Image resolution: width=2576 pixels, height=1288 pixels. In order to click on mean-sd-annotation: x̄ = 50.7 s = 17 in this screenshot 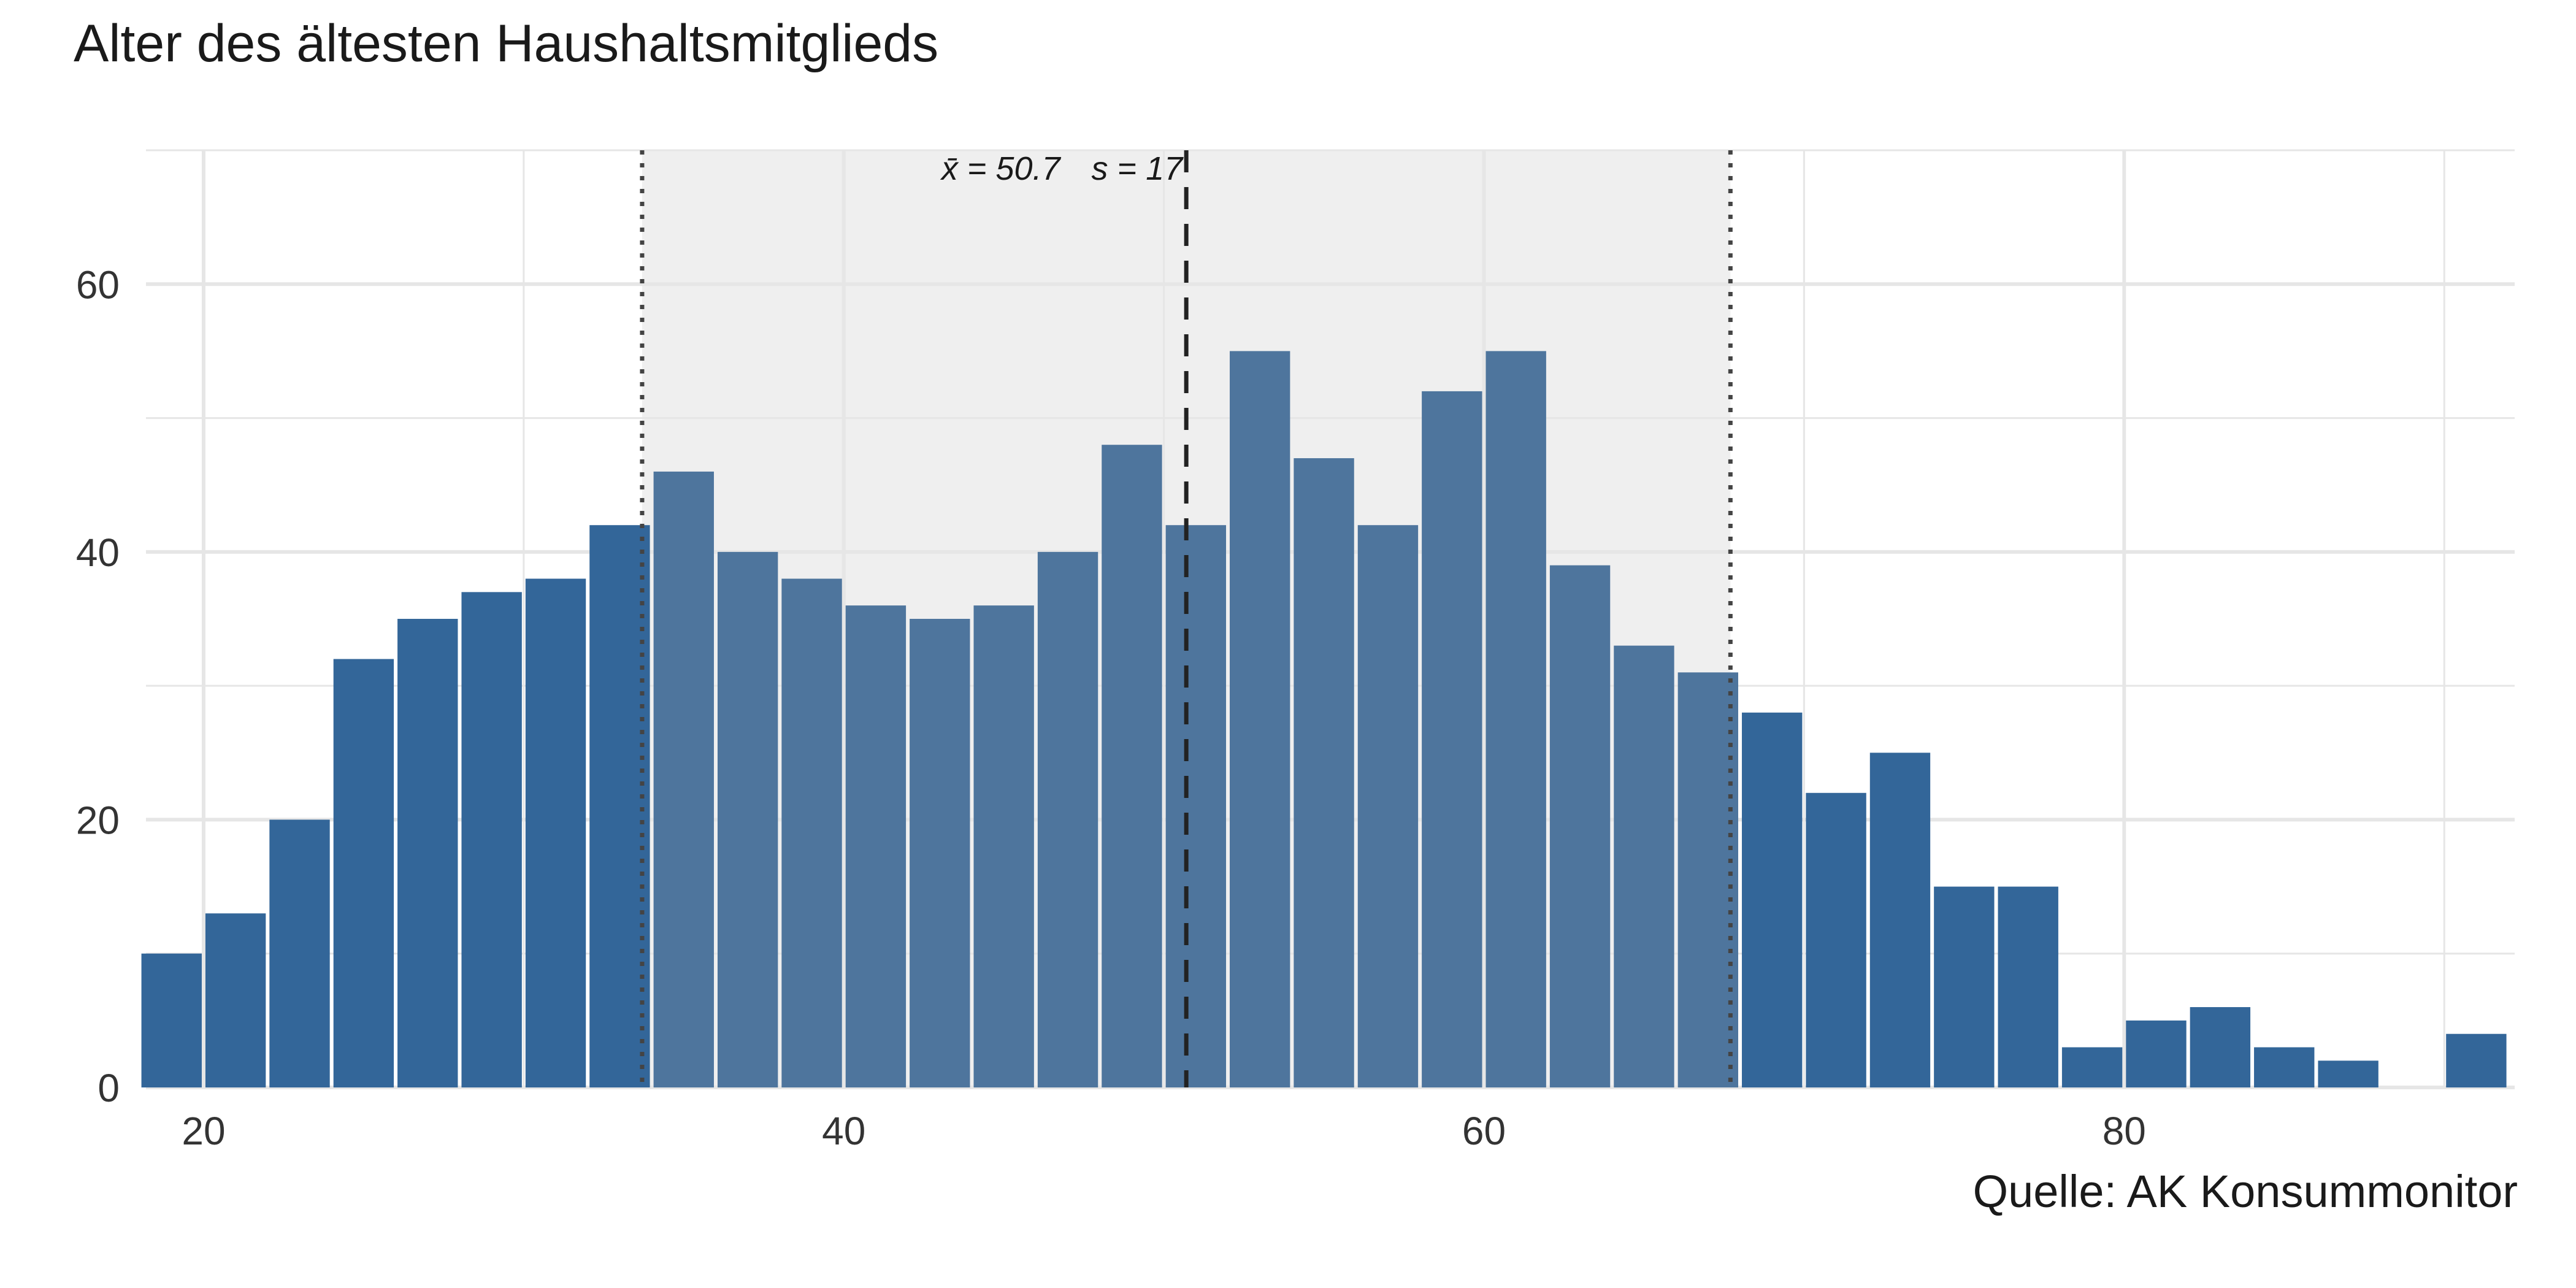, I will do `click(1062, 168)`.